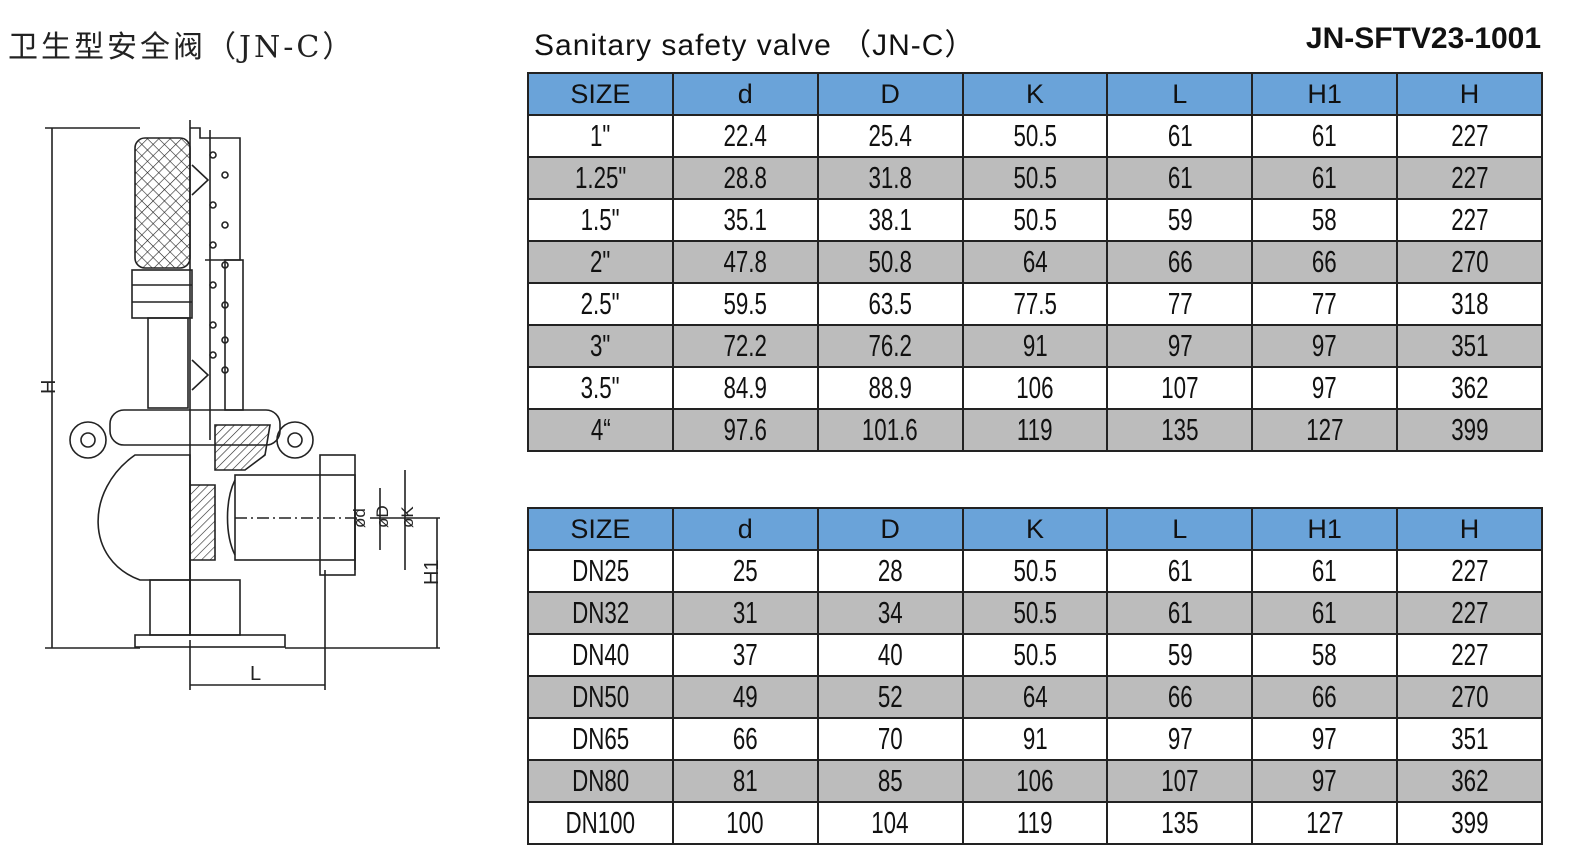 Image resolution: width=1581 pixels, height=862 pixels. I want to click on cell-value: 38.1, so click(890, 219).